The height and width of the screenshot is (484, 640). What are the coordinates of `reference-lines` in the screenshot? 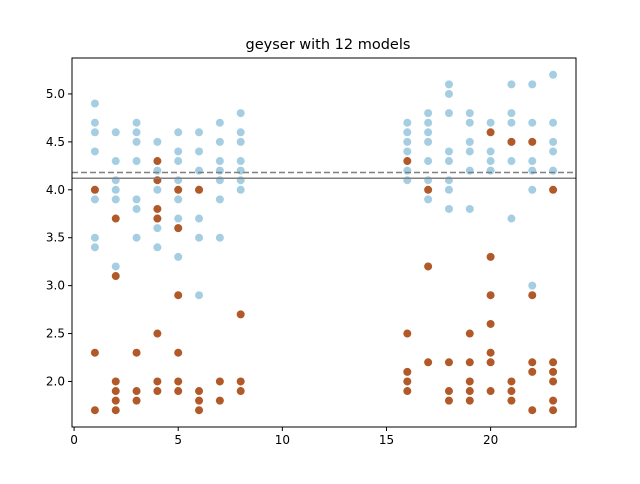 It's located at (324, 175).